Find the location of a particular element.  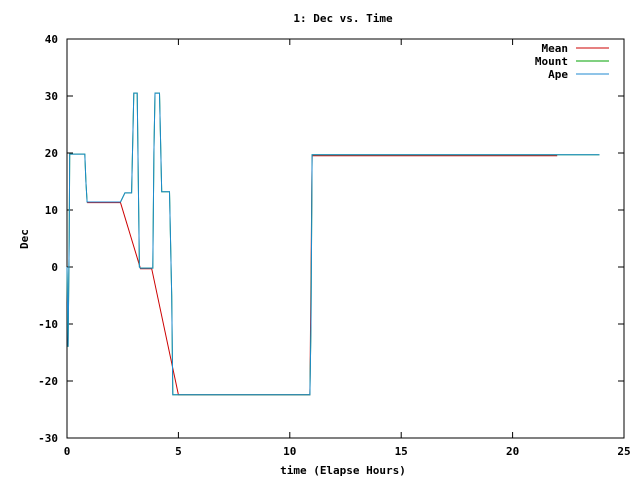

y-tick-label: -30 is located at coordinates (48, 438).